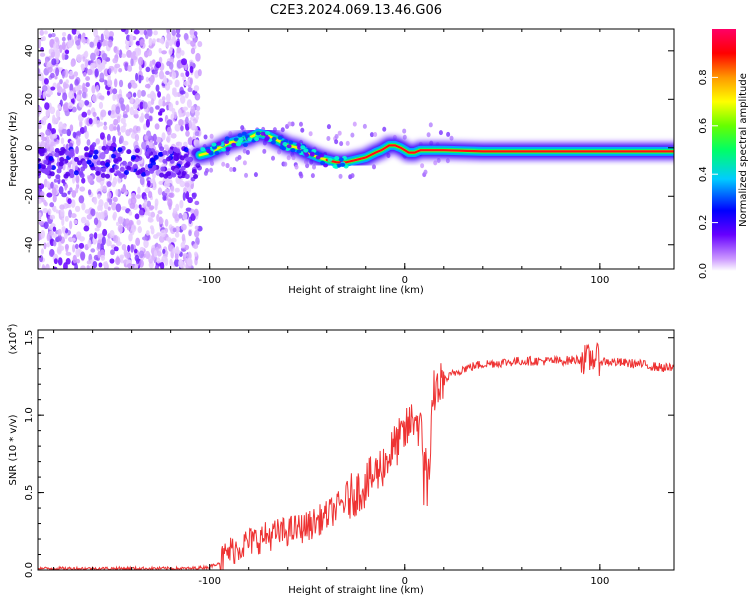 The height and width of the screenshot is (600, 750). I want to click on spectrogram-y-label: Frequency (Hz), so click(13, 149).